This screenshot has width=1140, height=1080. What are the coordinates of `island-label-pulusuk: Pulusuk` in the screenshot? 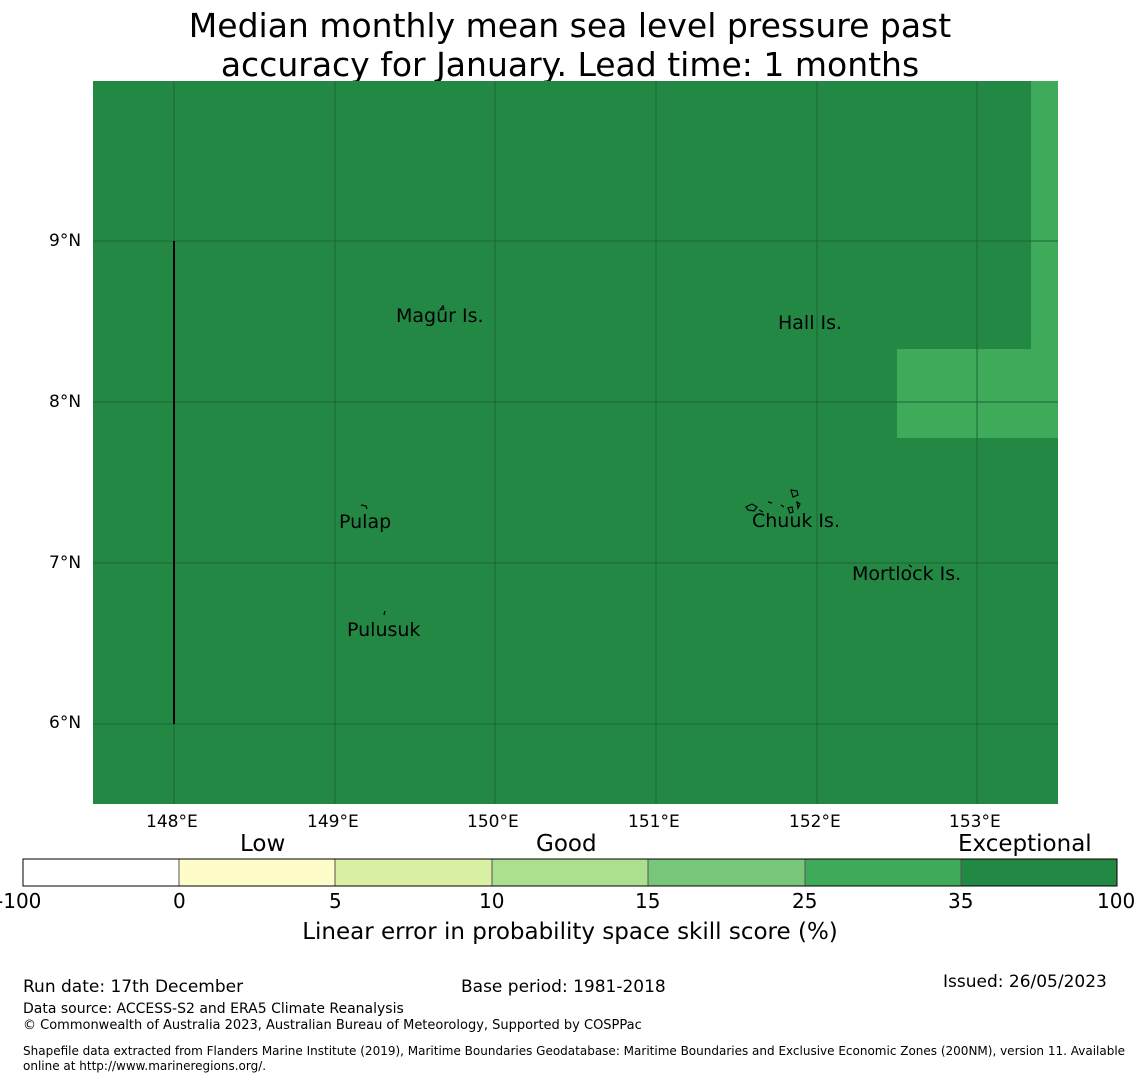 It's located at (384, 630).